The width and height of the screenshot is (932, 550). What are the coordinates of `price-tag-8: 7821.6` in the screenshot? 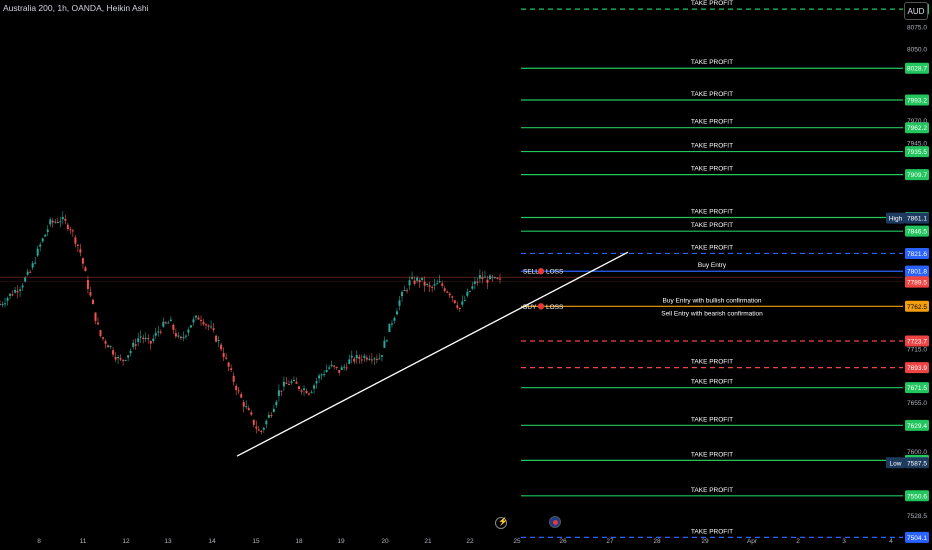 It's located at (917, 254).